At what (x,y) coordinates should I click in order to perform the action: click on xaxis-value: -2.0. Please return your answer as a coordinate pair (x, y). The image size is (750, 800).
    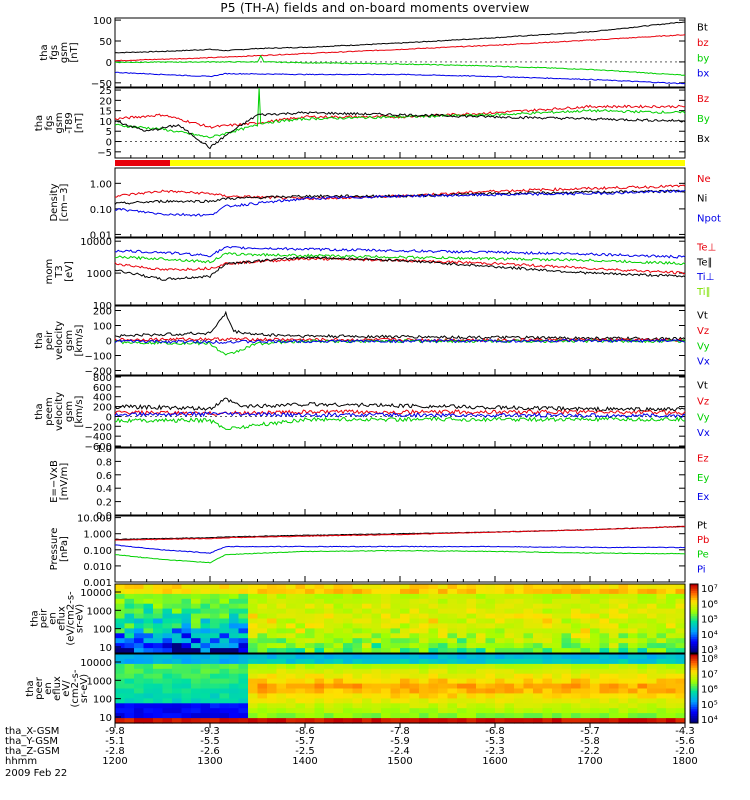
    Looking at the image, I should click on (685, 751).